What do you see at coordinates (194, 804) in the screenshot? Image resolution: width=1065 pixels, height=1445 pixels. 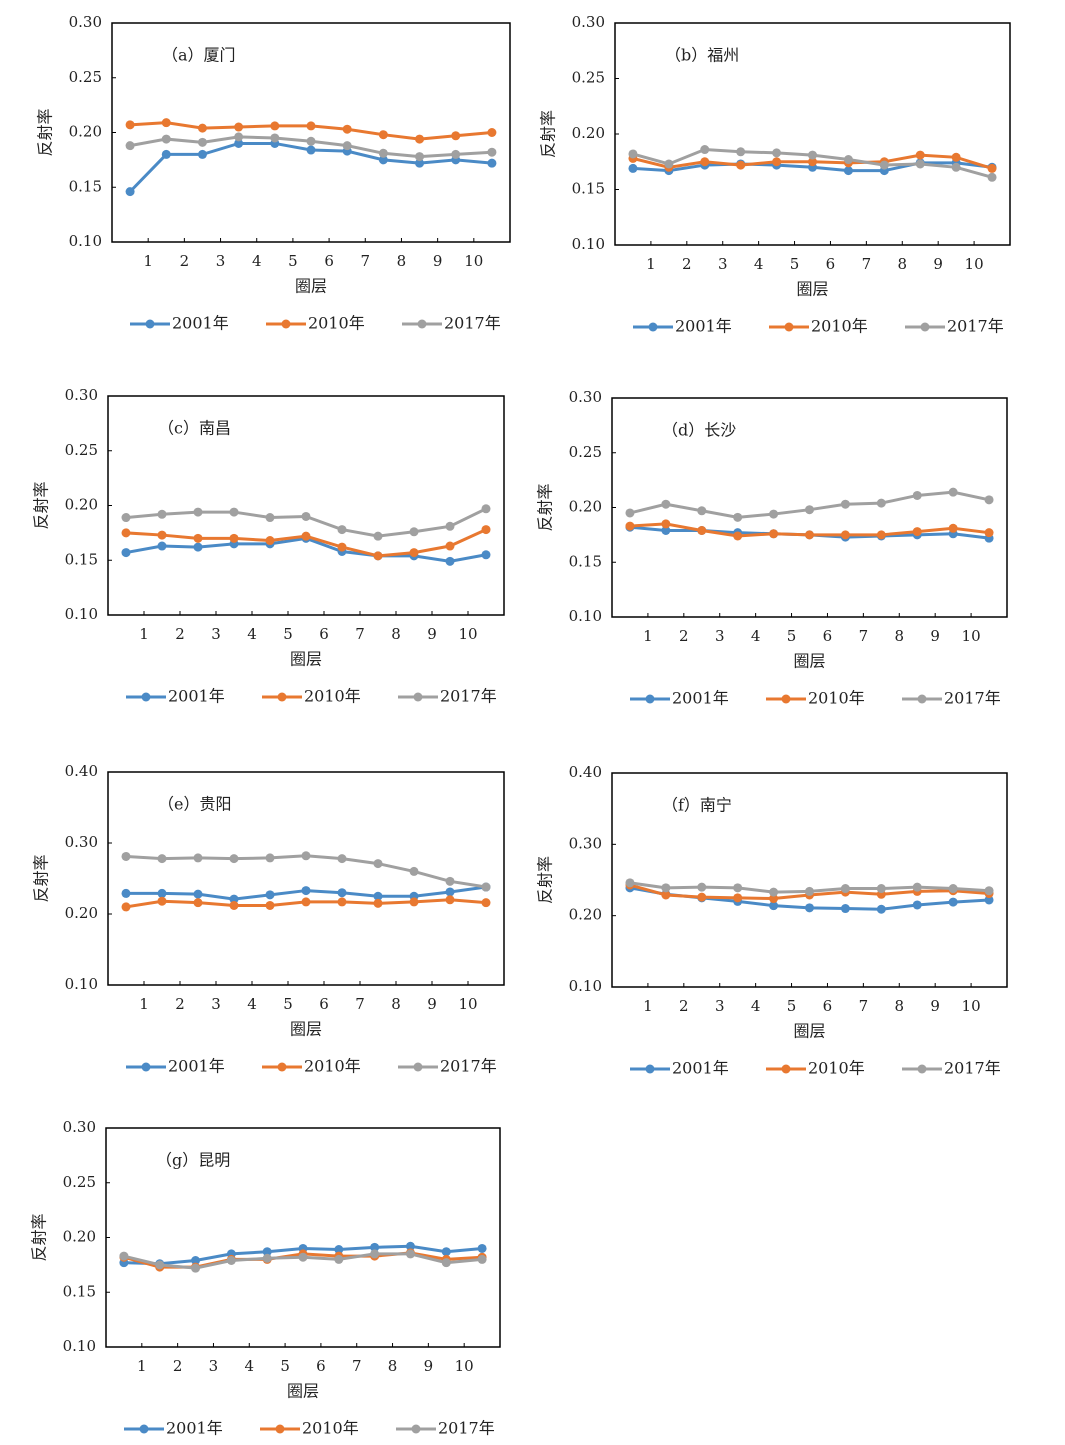 I see `panel-title: （e）贵阳` at bounding box center [194, 804].